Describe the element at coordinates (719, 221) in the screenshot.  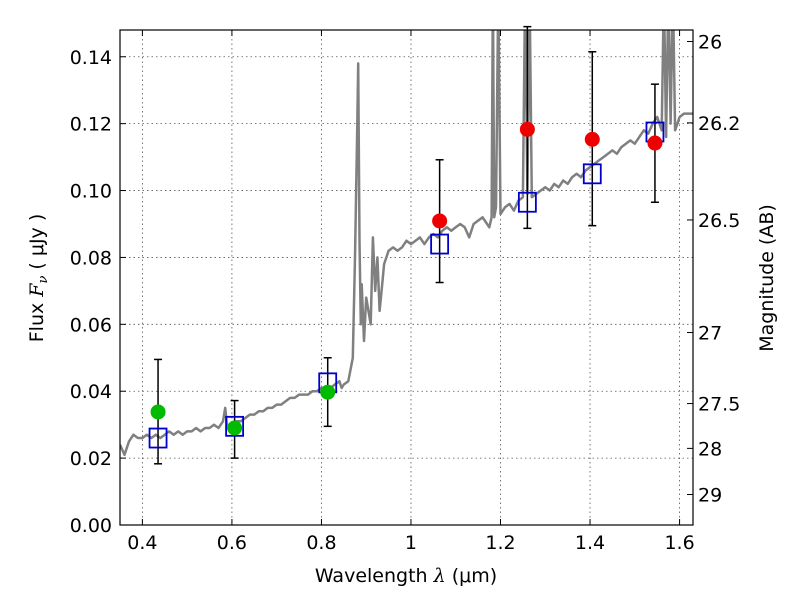
I see `y2-tick-label: 26.5` at that location.